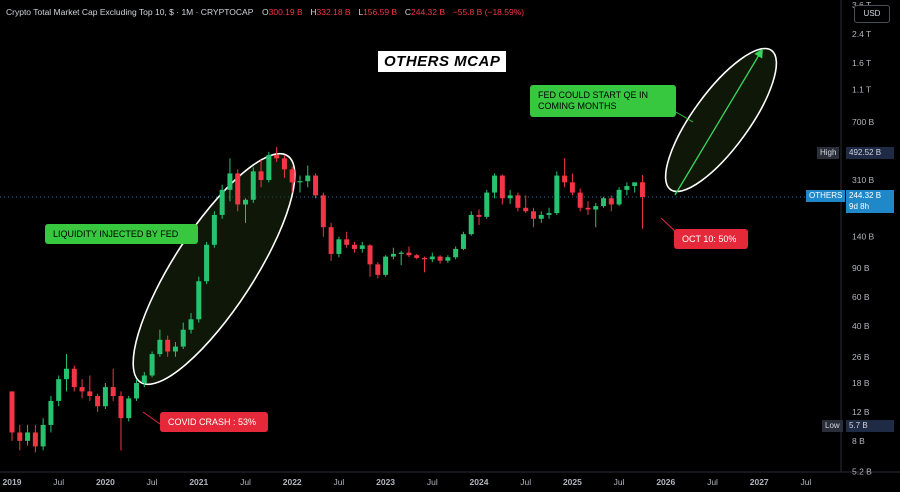 This screenshot has width=900, height=492. What do you see at coordinates (870, 153) in the screenshot?
I see `high-tag-value: 492.52 B` at bounding box center [870, 153].